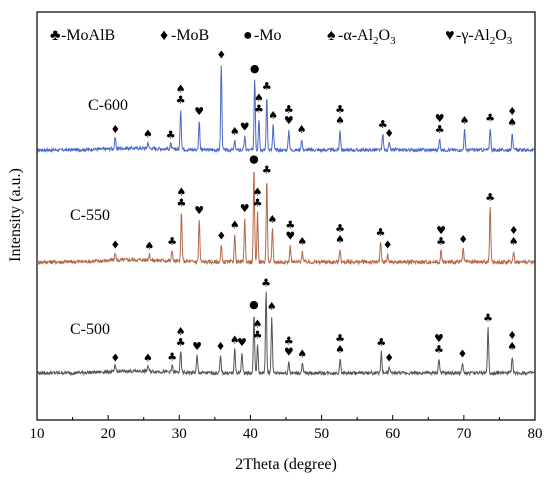 This screenshot has height=481, width=550. I want to click on x-tick-label: 30, so click(179, 434).